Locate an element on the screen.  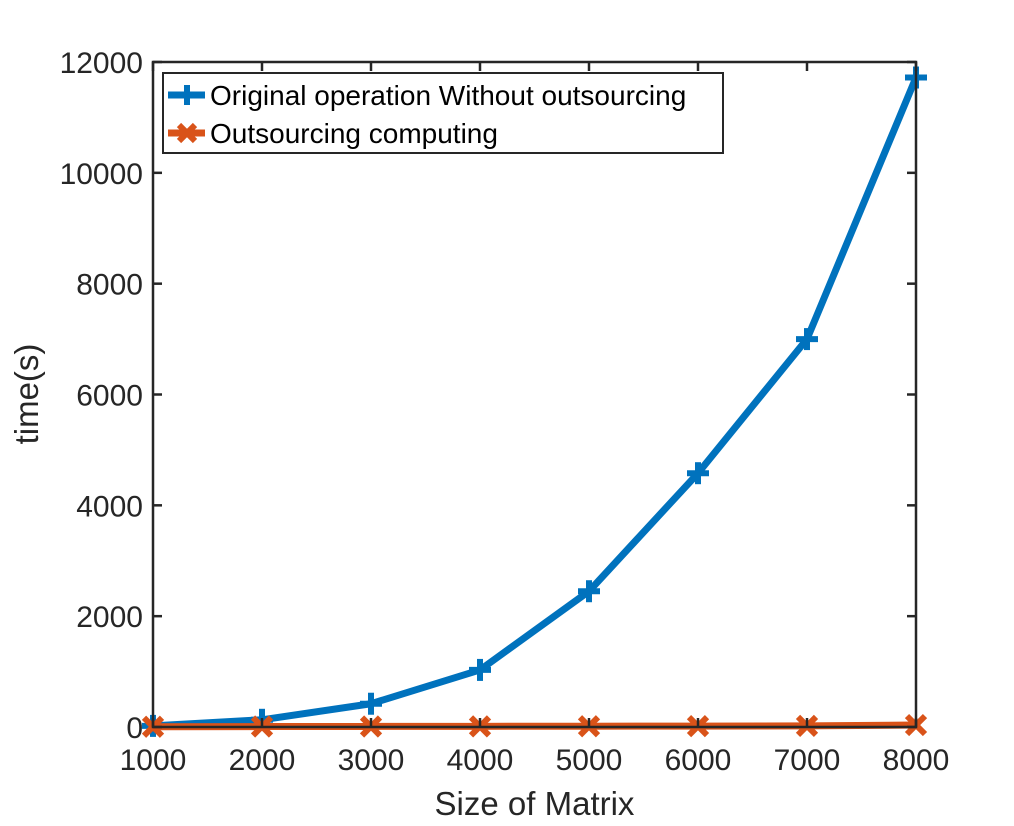
x-axis-label: Size of Matrix is located at coordinates (535, 803).